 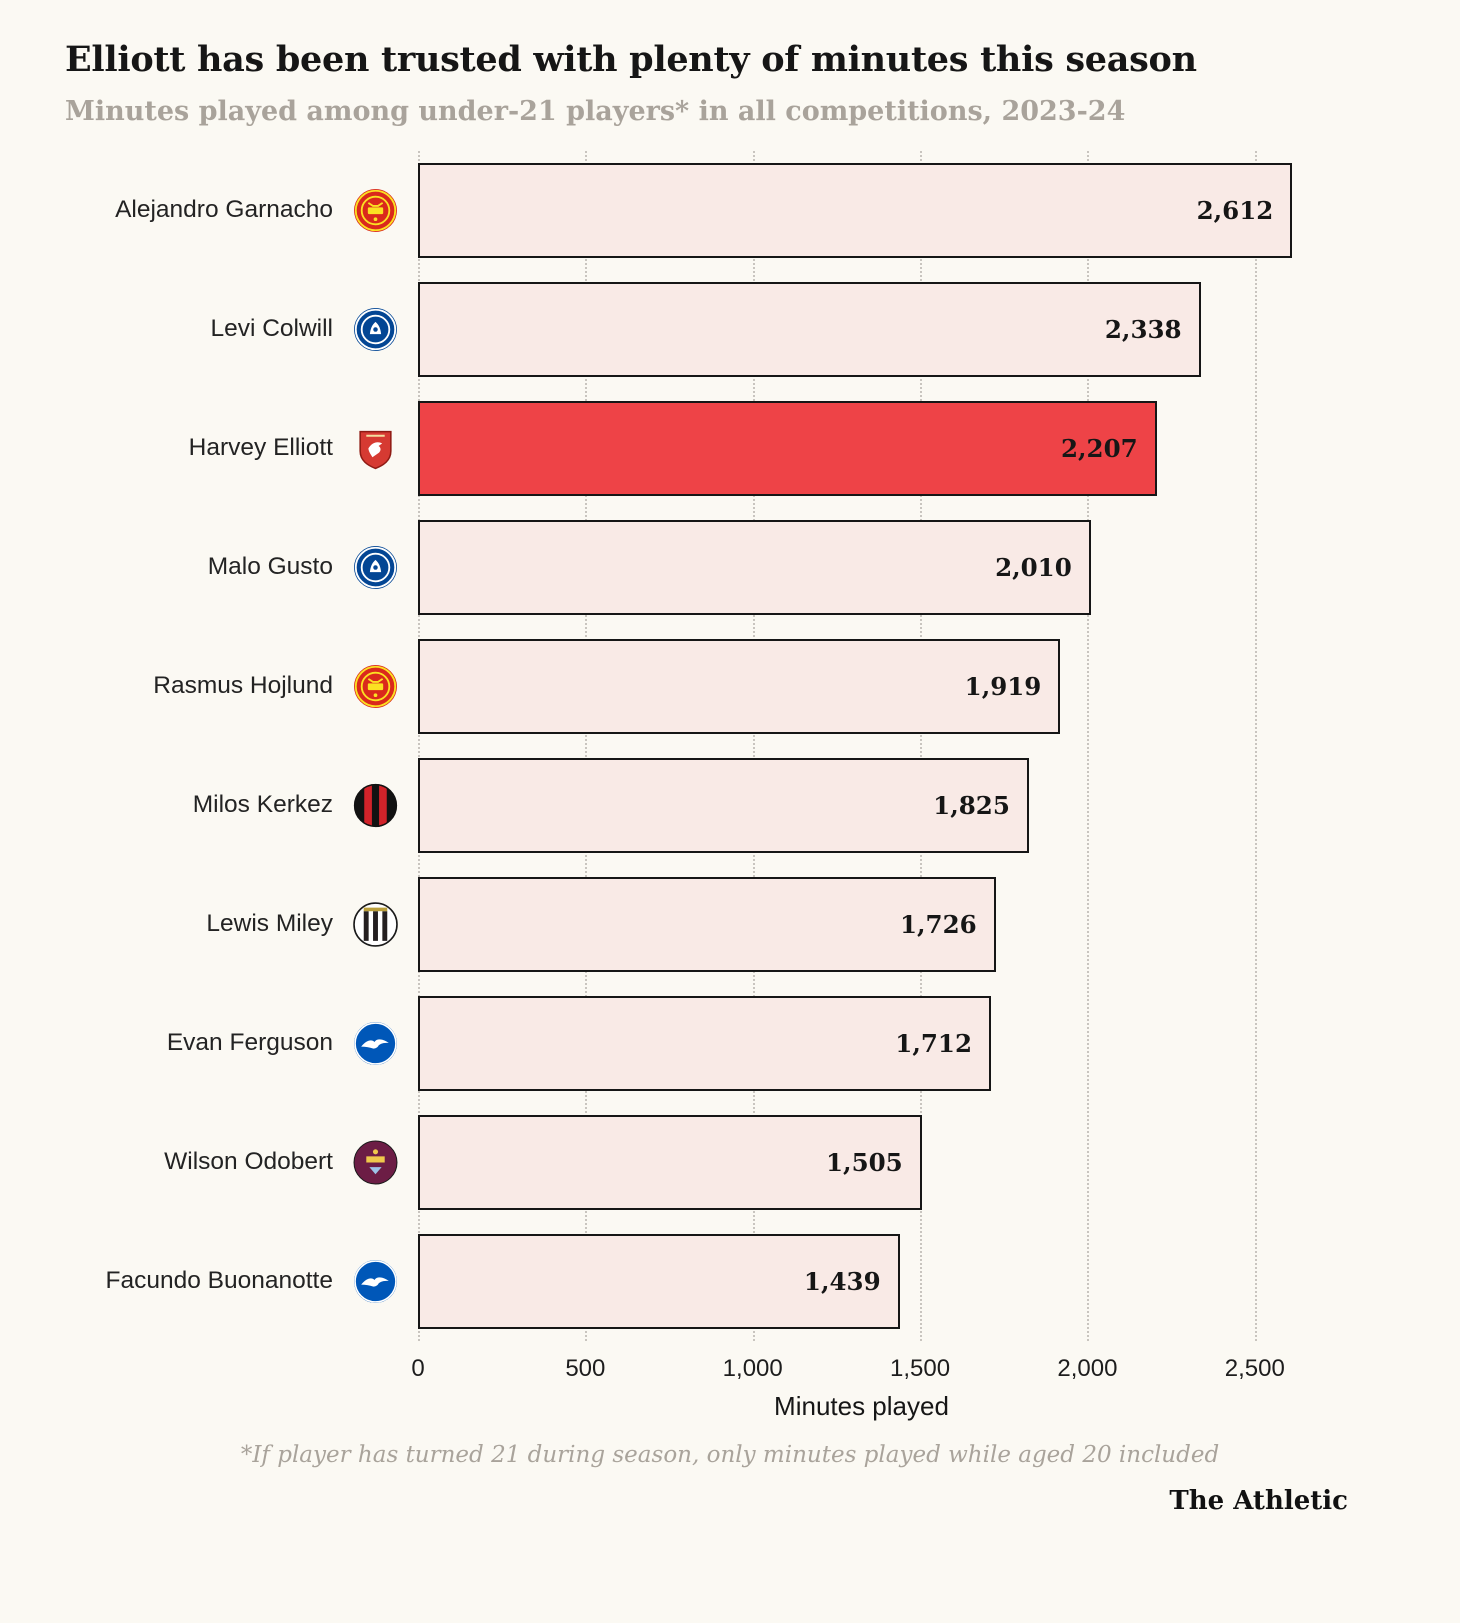 What do you see at coordinates (1003, 686) in the screenshot?
I see `bar-value-label: 1,919` at bounding box center [1003, 686].